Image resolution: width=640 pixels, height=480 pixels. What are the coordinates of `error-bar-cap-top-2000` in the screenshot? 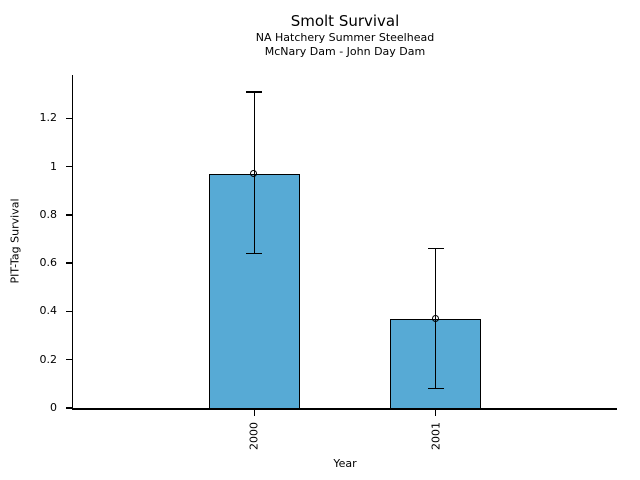 It's located at (254, 92).